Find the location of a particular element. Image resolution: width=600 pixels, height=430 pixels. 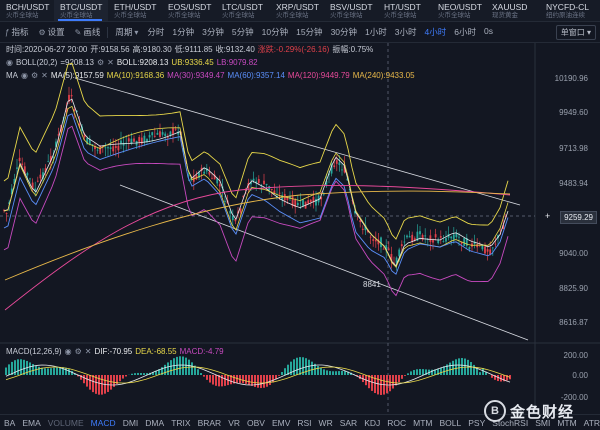

period-option: 30分钟 is located at coordinates (344, 32).